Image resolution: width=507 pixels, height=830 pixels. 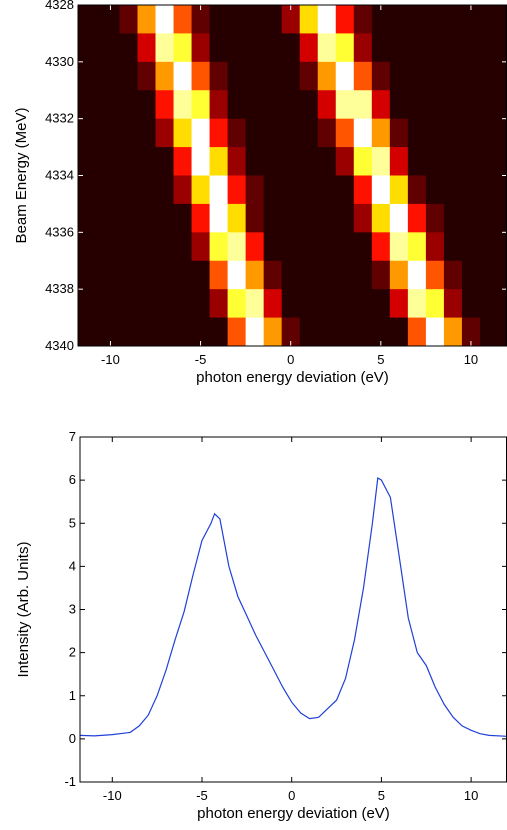 I want to click on y-tick-label: -1, so click(x=70, y=781).